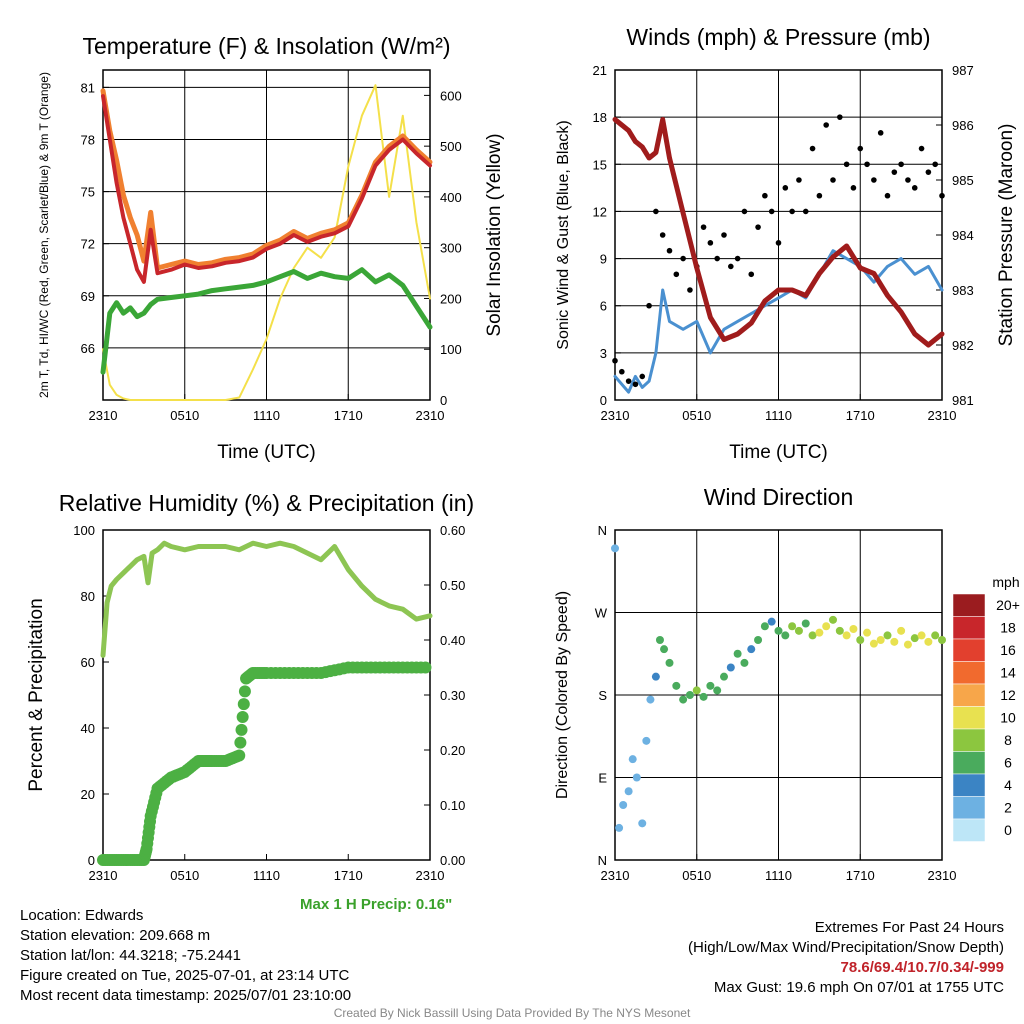  Describe the element at coordinates (452, 695) in the screenshot. I see `y2-tick-label: 0.30` at that location.